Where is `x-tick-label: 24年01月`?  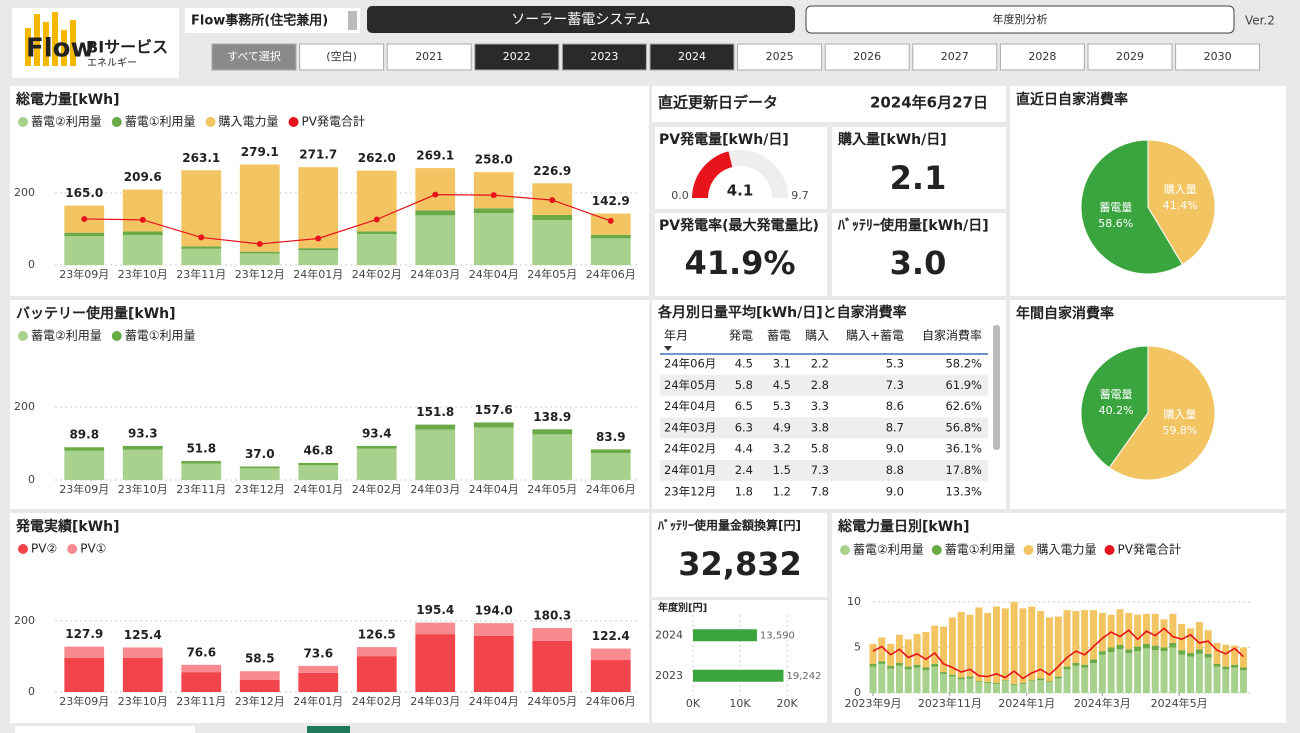
x-tick-label: 24年01月 is located at coordinates (318, 701).